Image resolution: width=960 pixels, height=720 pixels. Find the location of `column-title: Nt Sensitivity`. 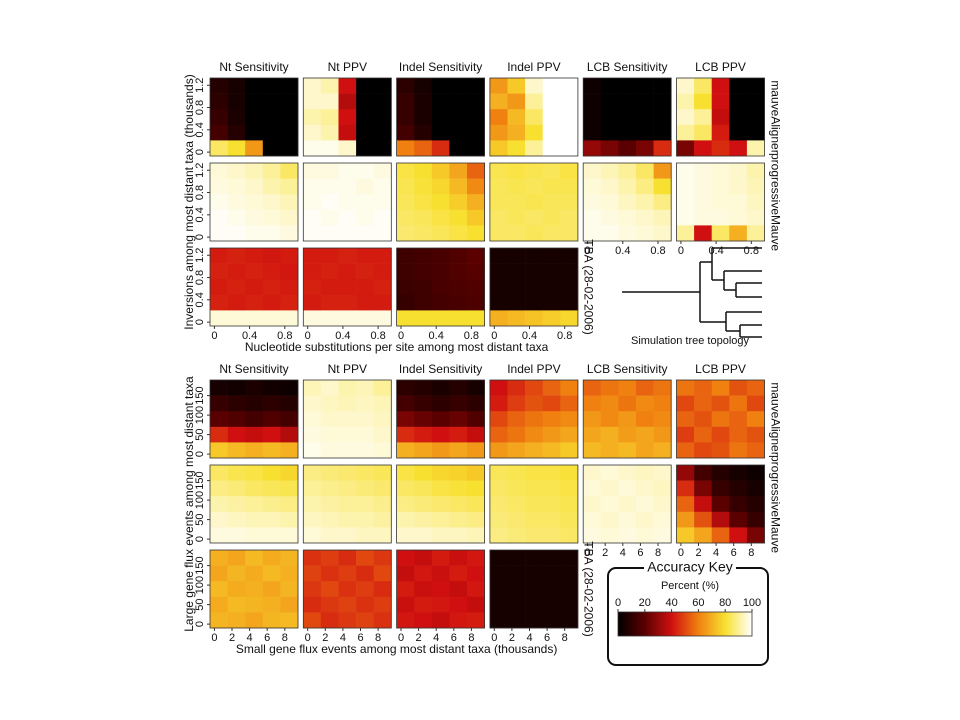

column-title: Nt Sensitivity is located at coordinates (253, 67).